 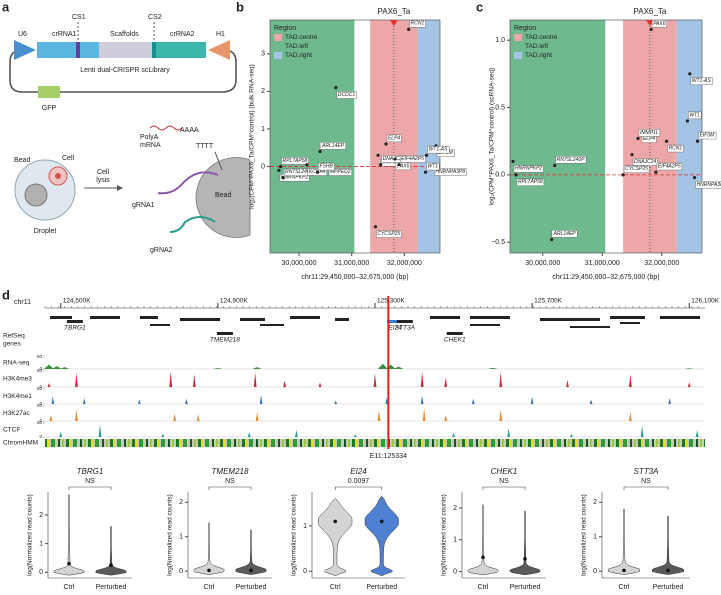 What do you see at coordinates (278, 37) in the screenshot?
I see `legend-swatch` at bounding box center [278, 37].